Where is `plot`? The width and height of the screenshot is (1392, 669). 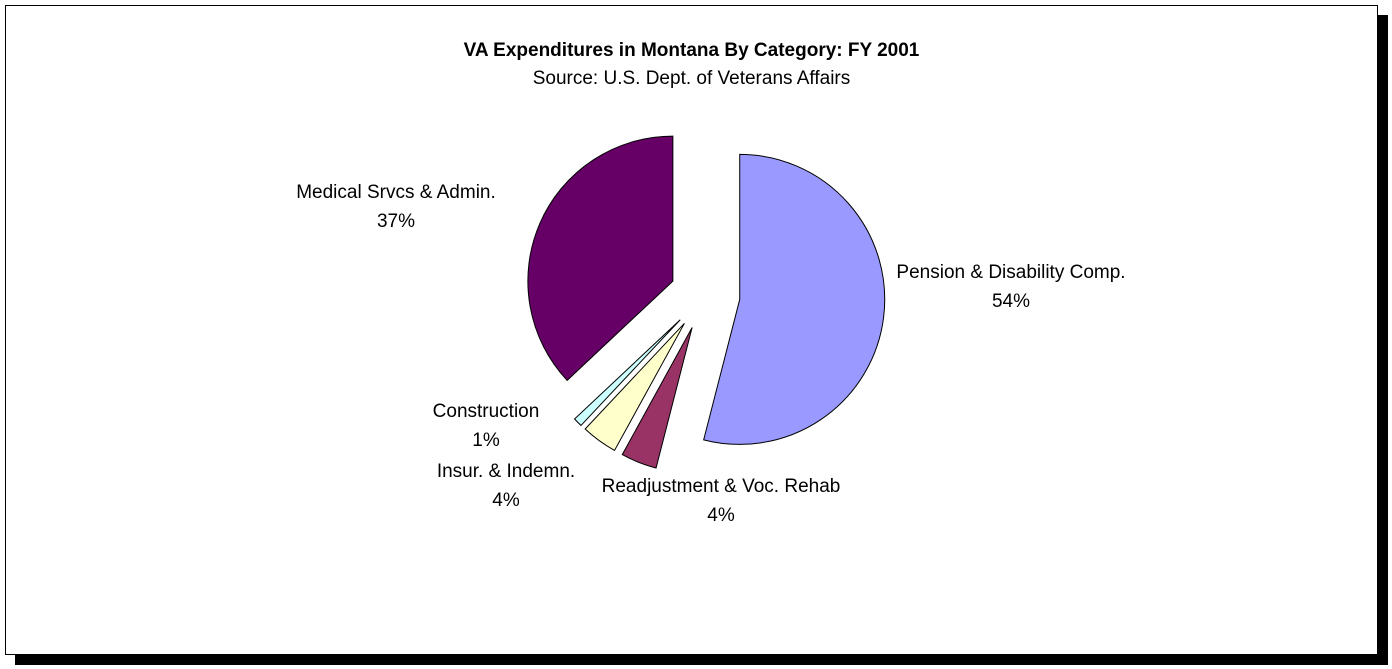
plot is located at coordinates (706, 302).